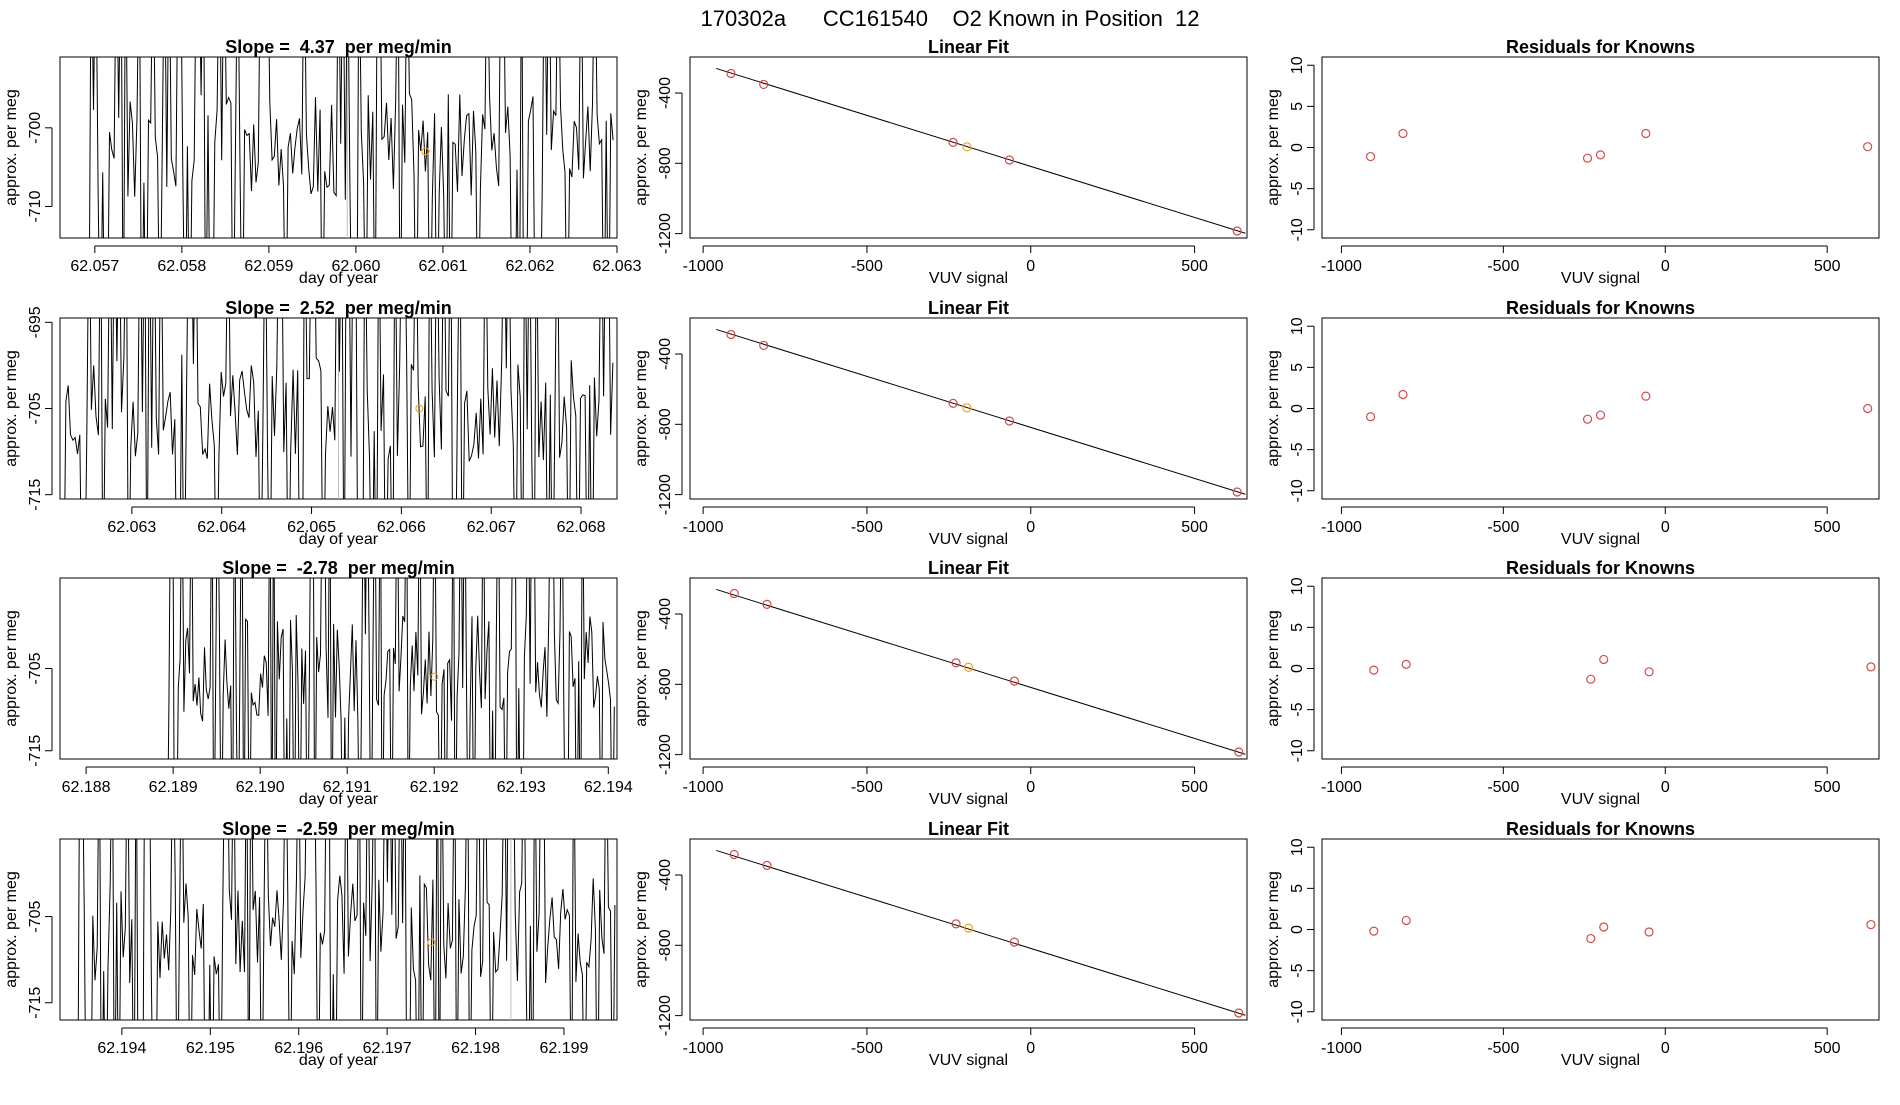  What do you see at coordinates (1341, 266) in the screenshot?
I see `x-tick-label: -1000` at bounding box center [1341, 266].